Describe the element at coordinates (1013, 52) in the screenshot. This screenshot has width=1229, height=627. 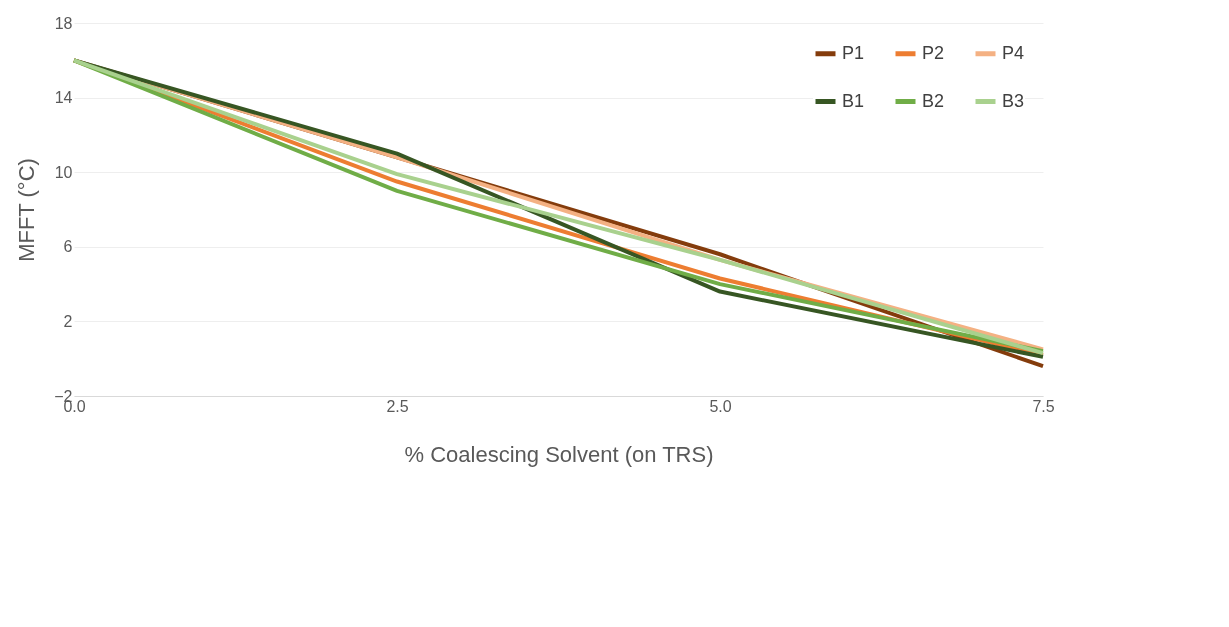
I see `legend-label: P4` at that location.